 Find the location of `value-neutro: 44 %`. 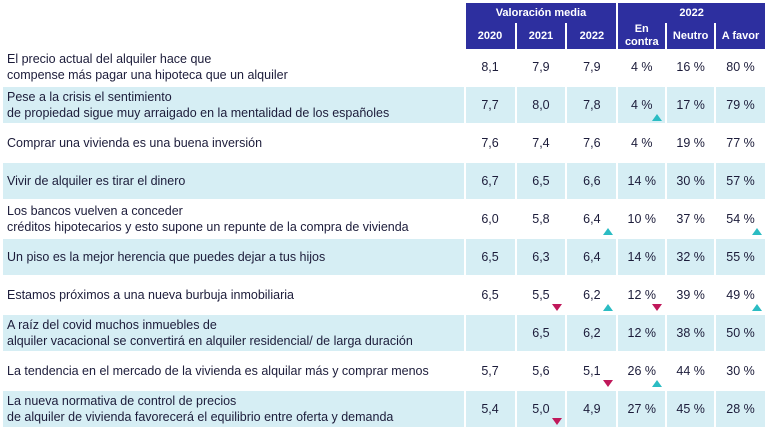

value-neutro: 44 % is located at coordinates (690, 371).